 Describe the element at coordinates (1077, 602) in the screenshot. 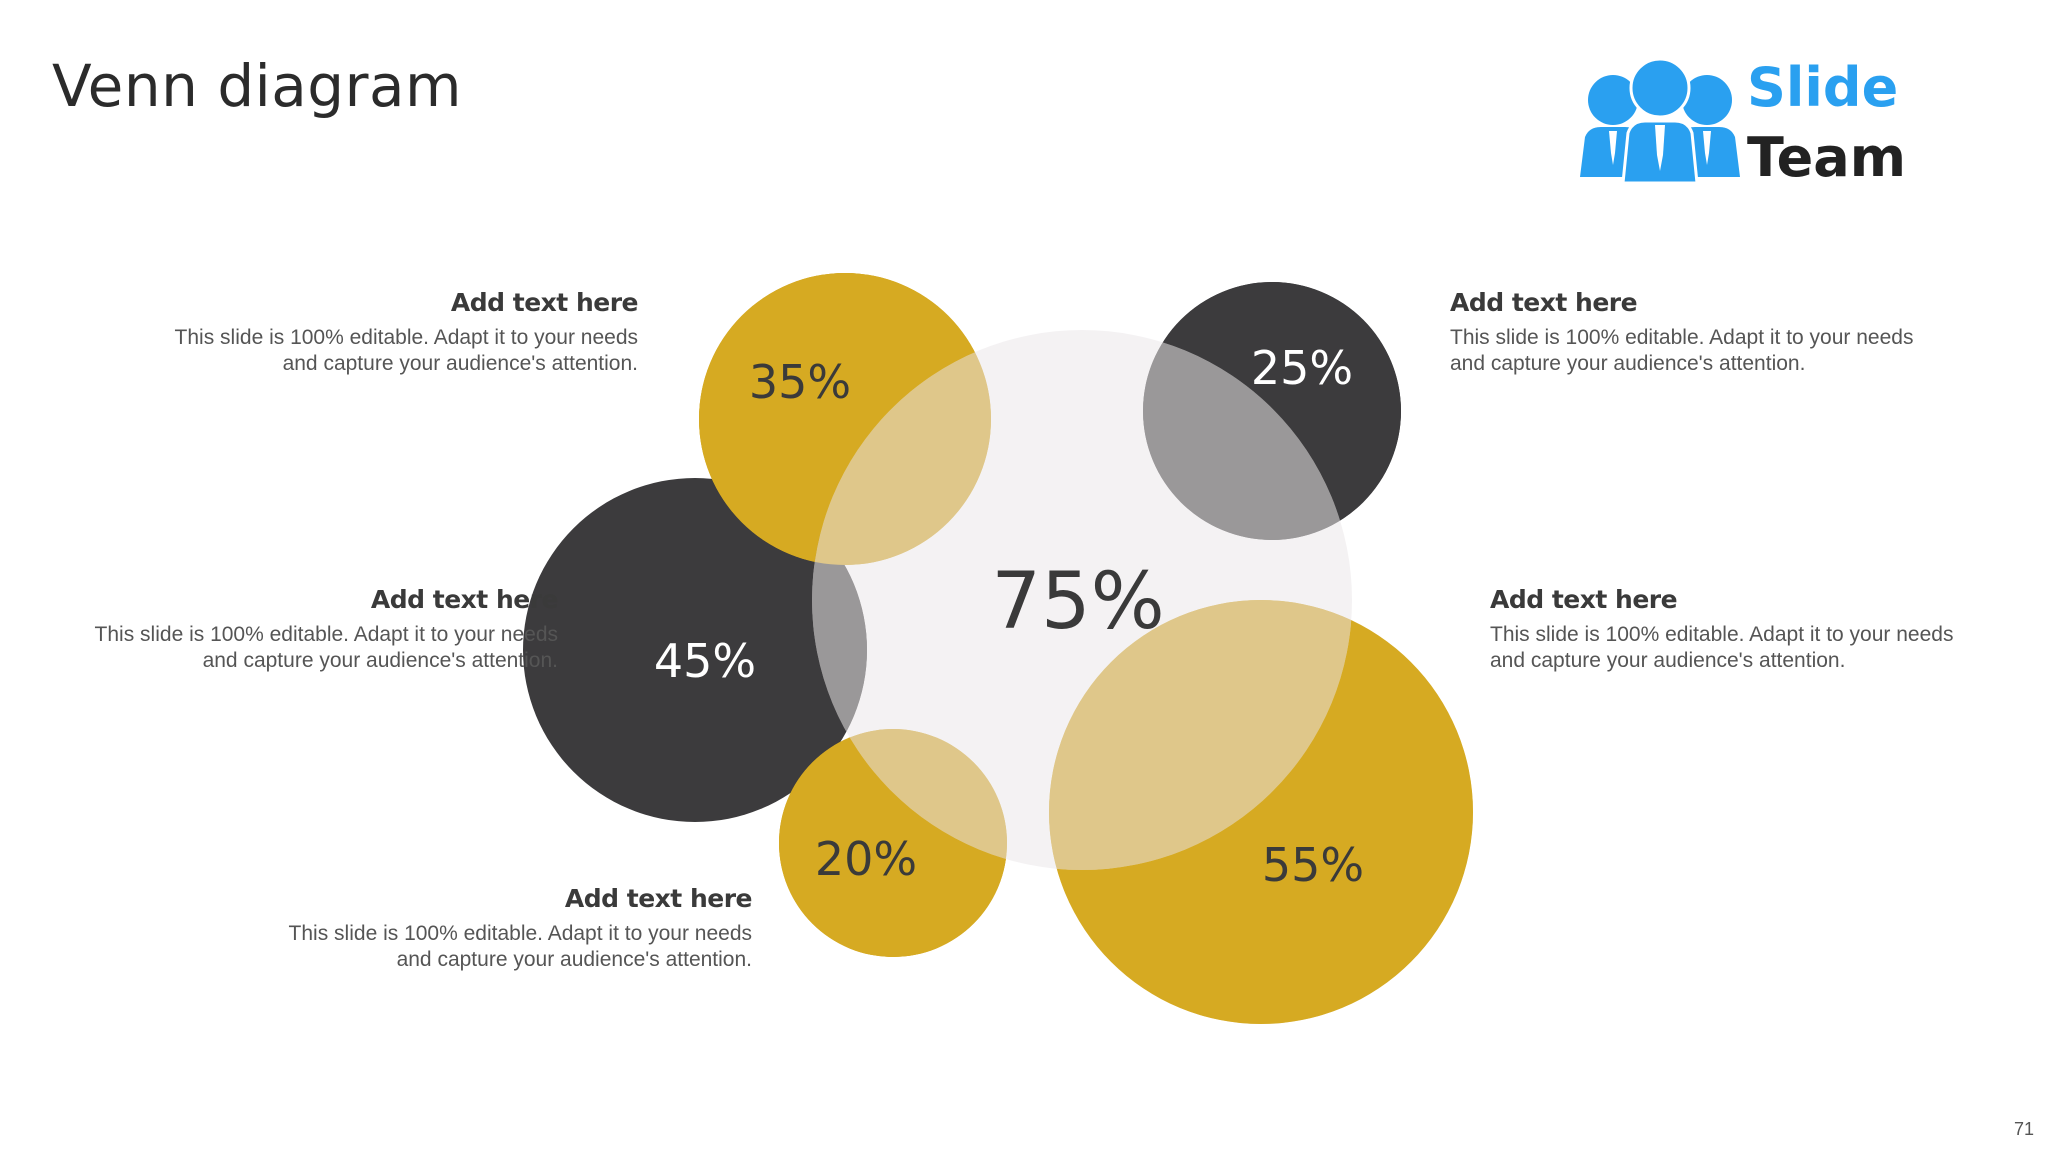

I see `value-label-center: 75%` at that location.